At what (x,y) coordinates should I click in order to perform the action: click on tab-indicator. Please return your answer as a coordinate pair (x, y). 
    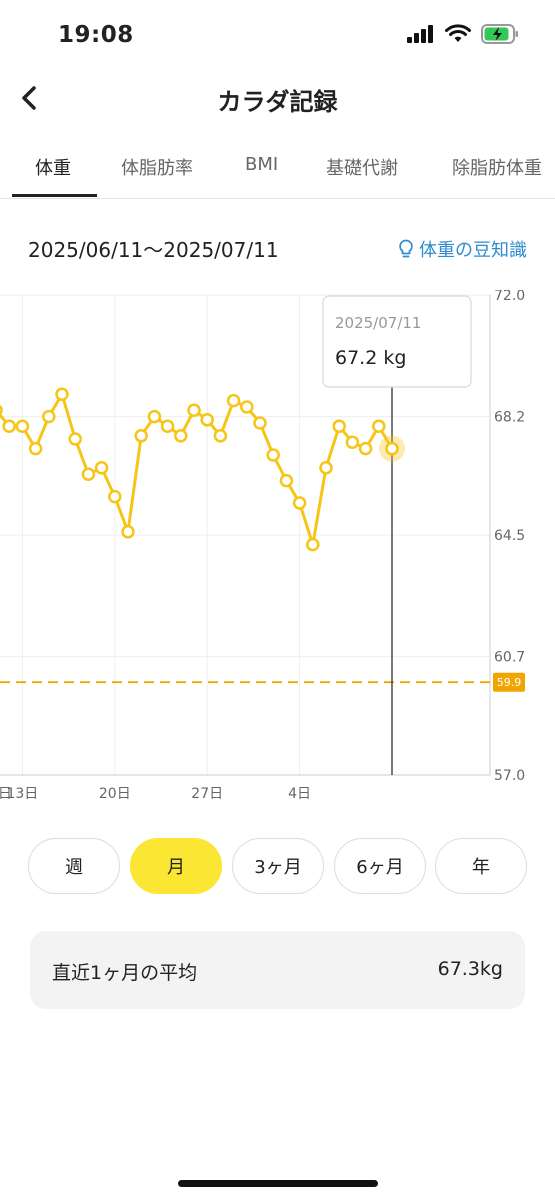
    Looking at the image, I should click on (54, 195).